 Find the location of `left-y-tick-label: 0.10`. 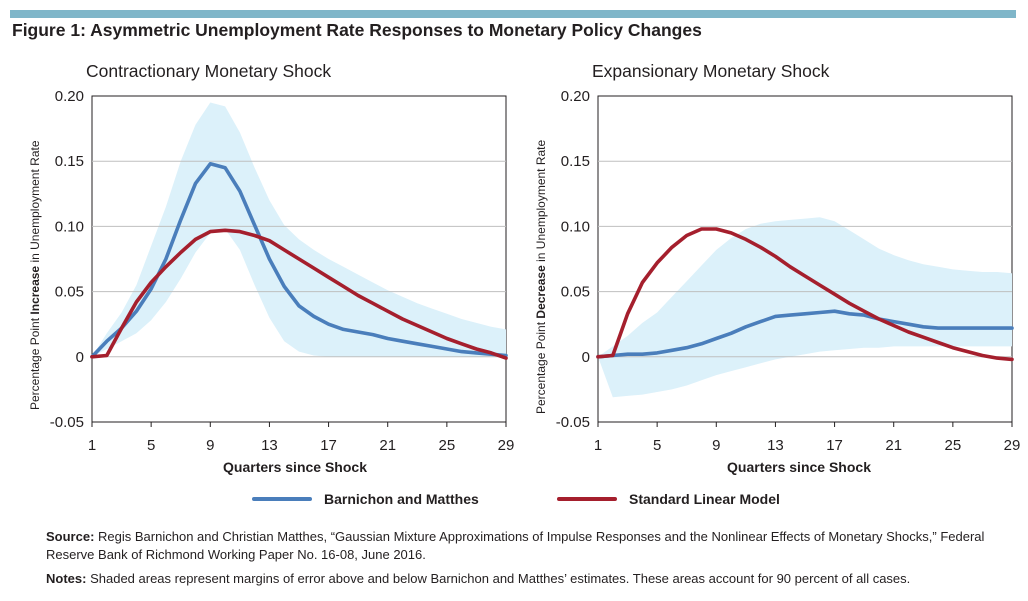

left-y-tick-label: 0.10 is located at coordinates (69, 226).